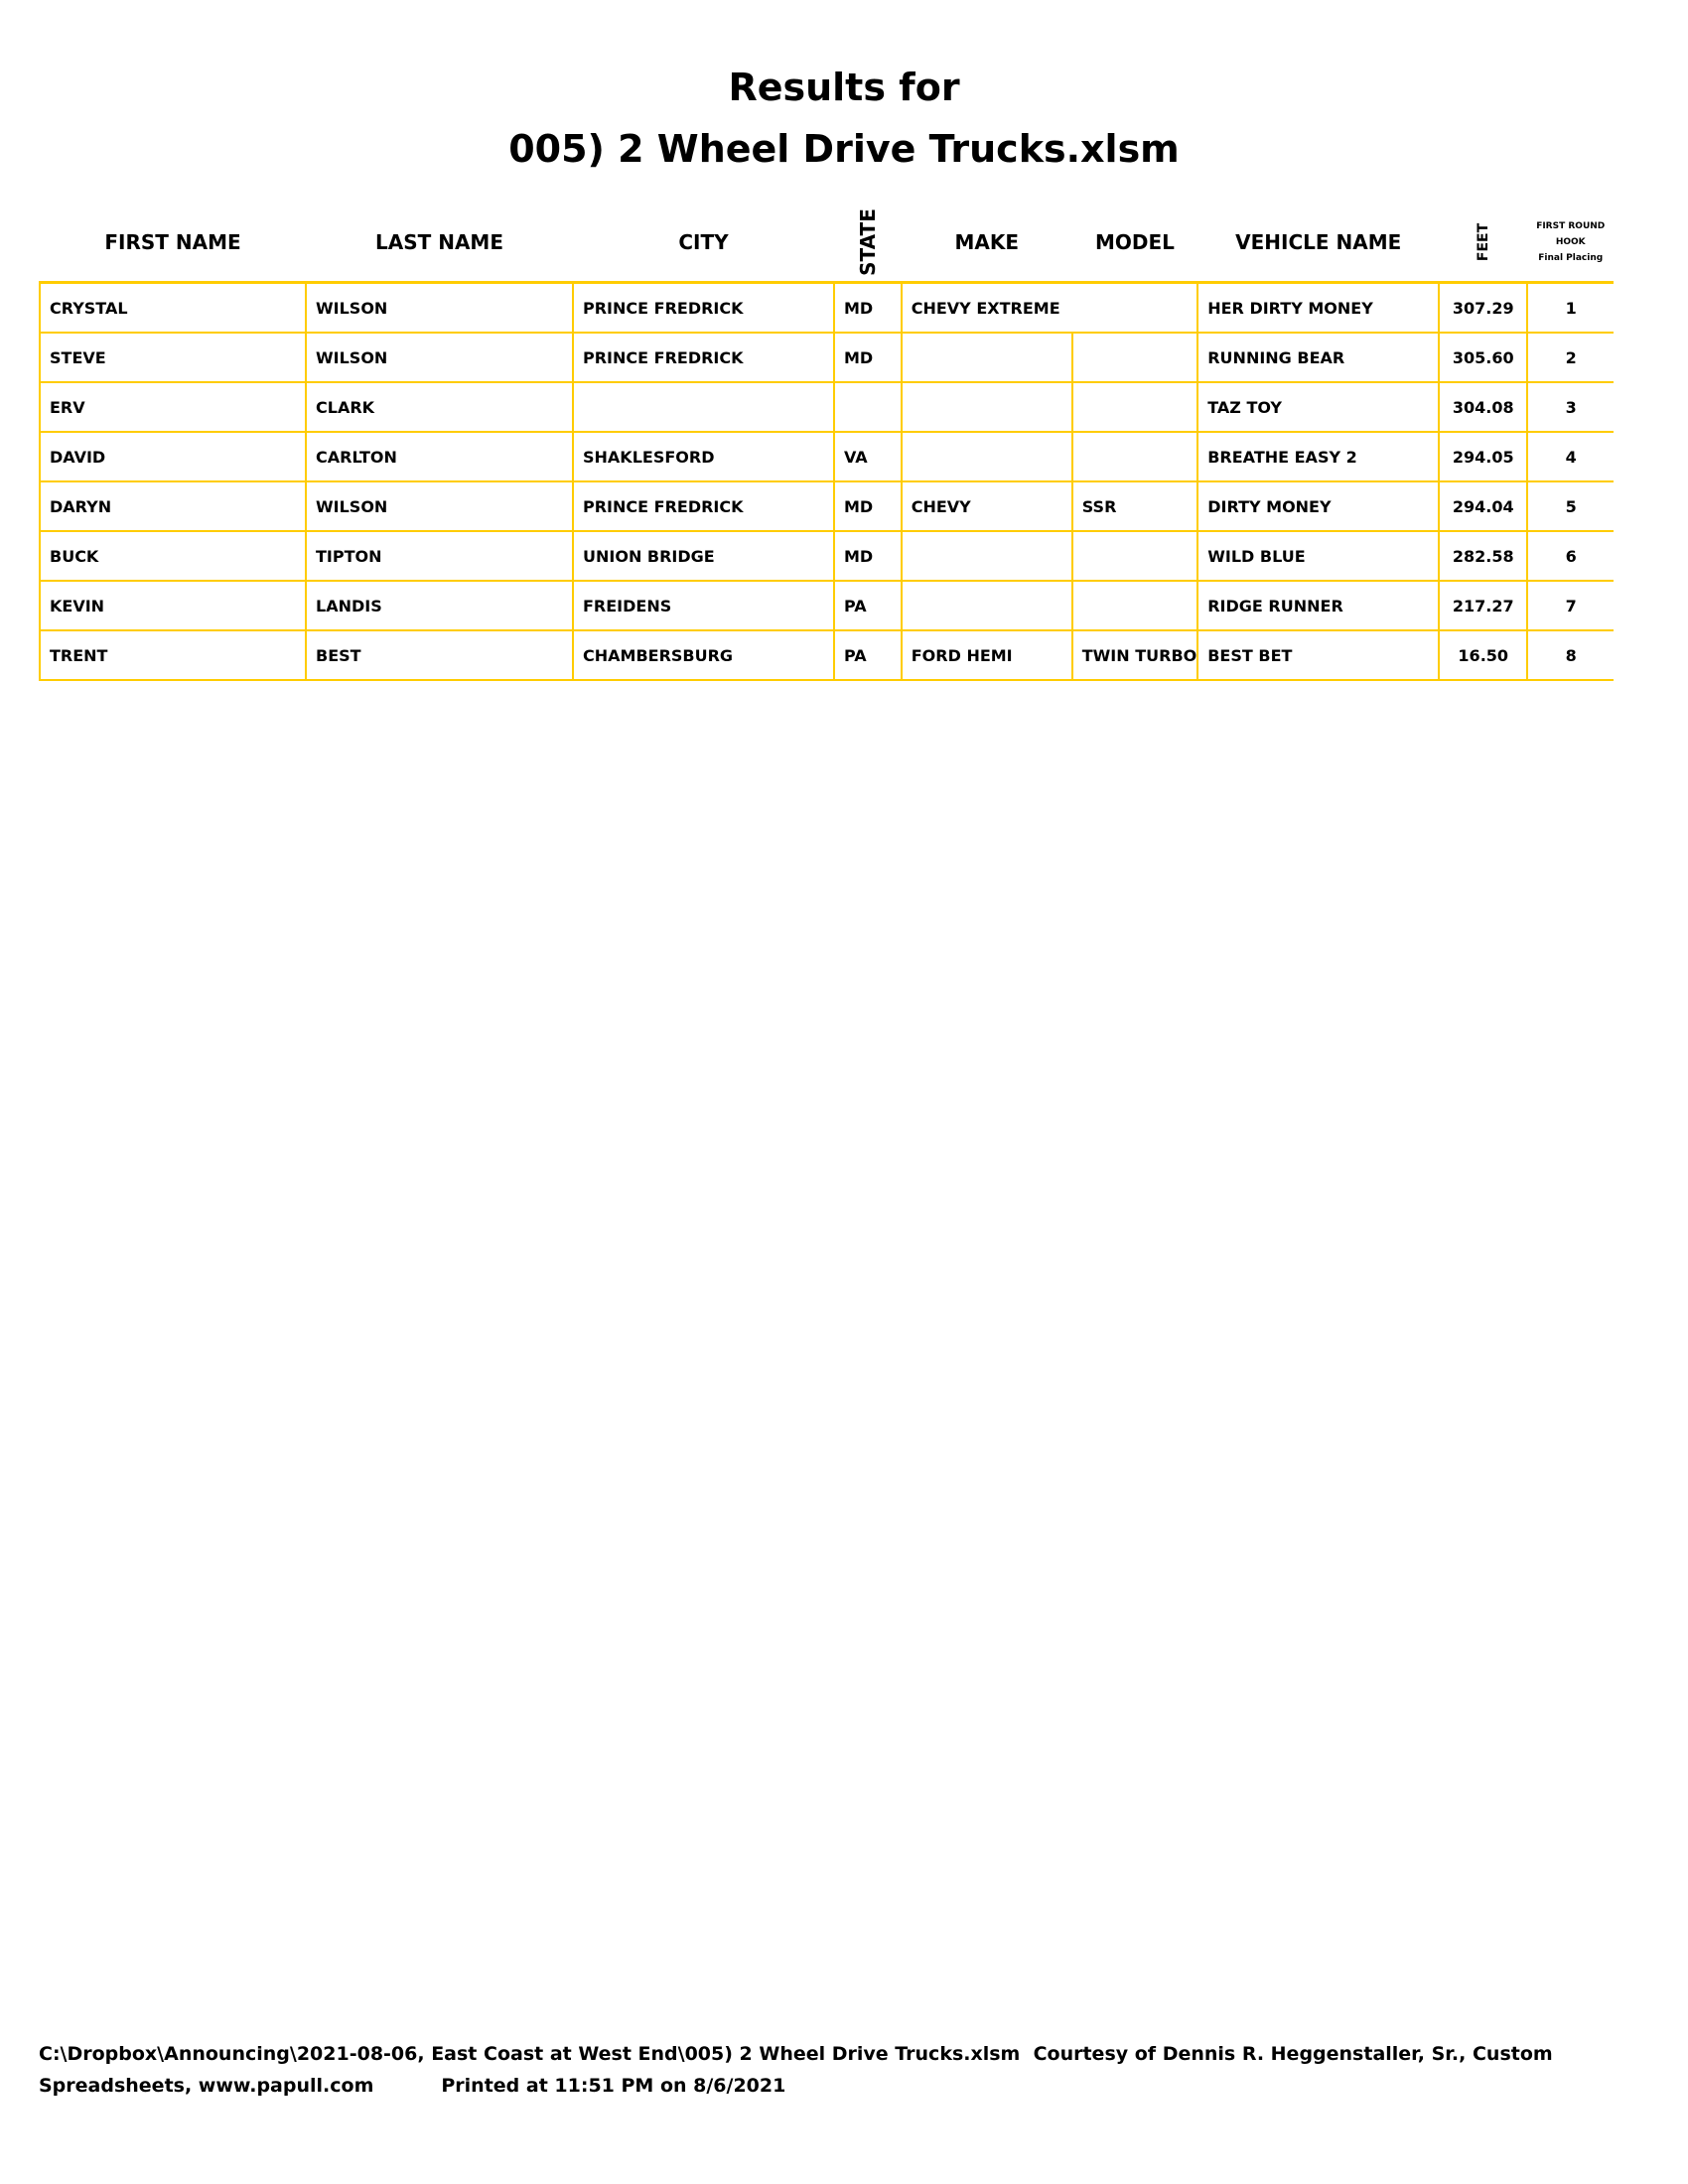 The height and width of the screenshot is (2184, 1688). What do you see at coordinates (1318, 456) in the screenshot?
I see `vehicle-name-cell: BREATHE EASY 2` at bounding box center [1318, 456].